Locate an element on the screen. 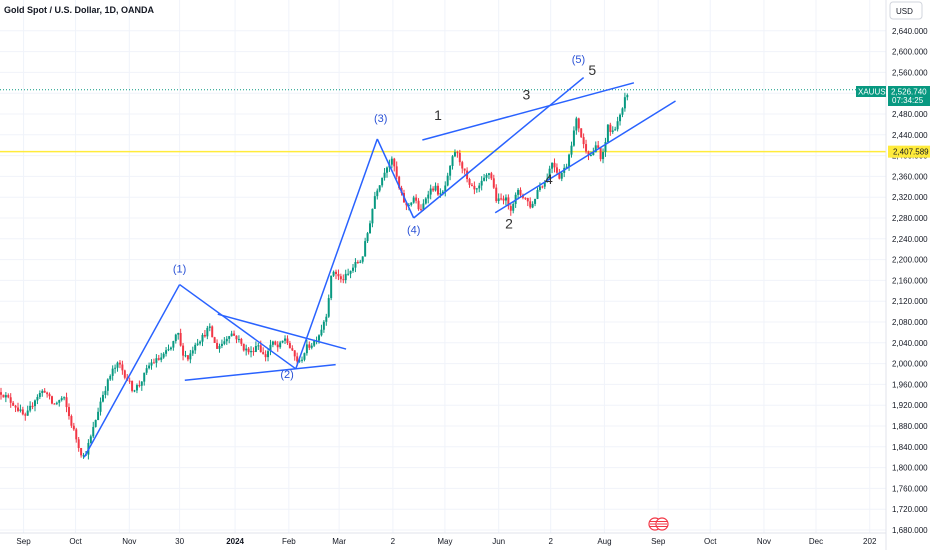 Image resolution: width=932 pixels, height=550 pixels. x-tick-label: Sep is located at coordinates (23, 541).